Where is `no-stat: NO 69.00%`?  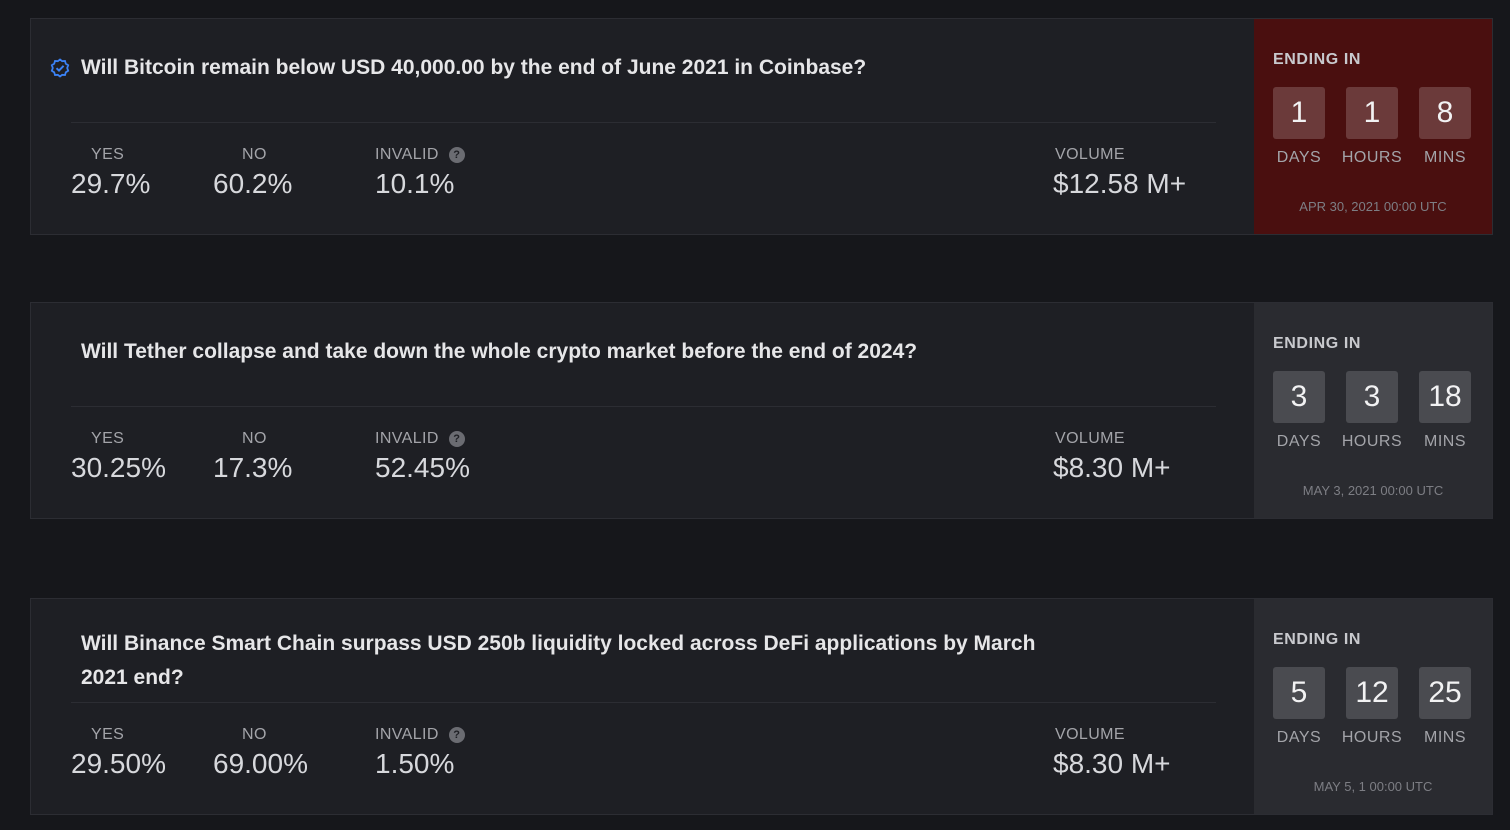
no-stat: NO 69.00% is located at coordinates (260, 753).